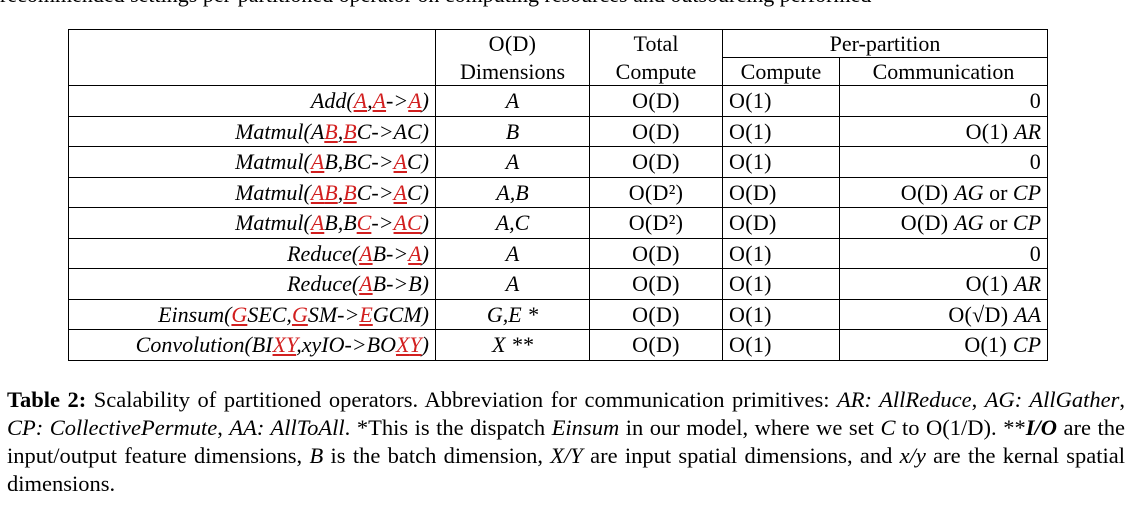 The image size is (1130, 511). I want to click on caption-text: to O(1/D). **, so click(960, 427).